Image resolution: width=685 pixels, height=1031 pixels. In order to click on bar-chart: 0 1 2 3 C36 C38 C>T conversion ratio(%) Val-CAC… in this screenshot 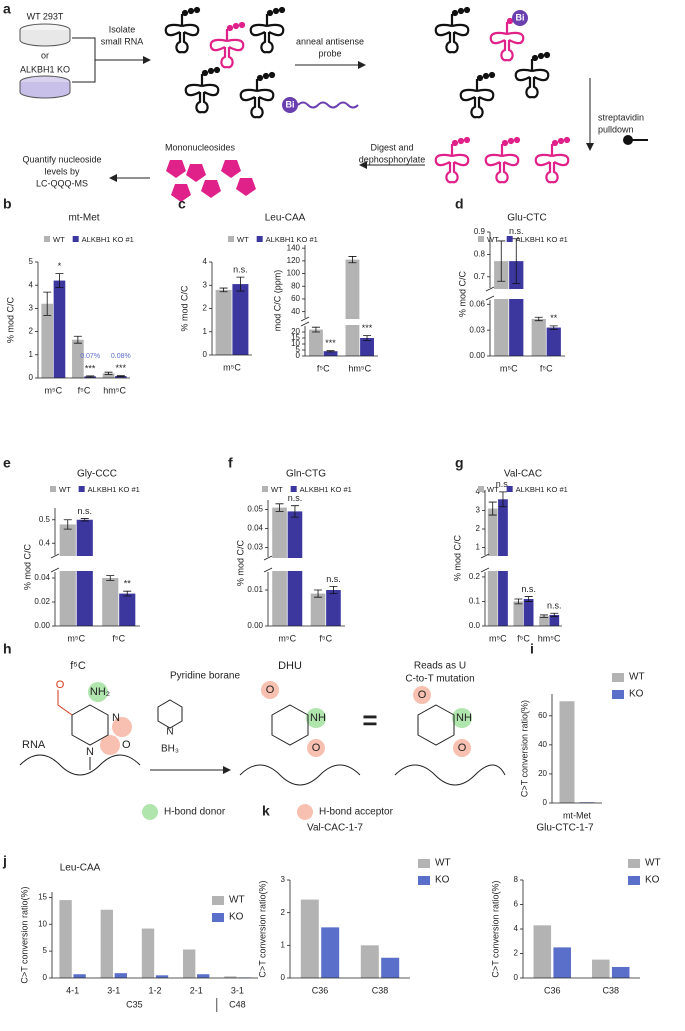, I will do `click(353, 909)`.